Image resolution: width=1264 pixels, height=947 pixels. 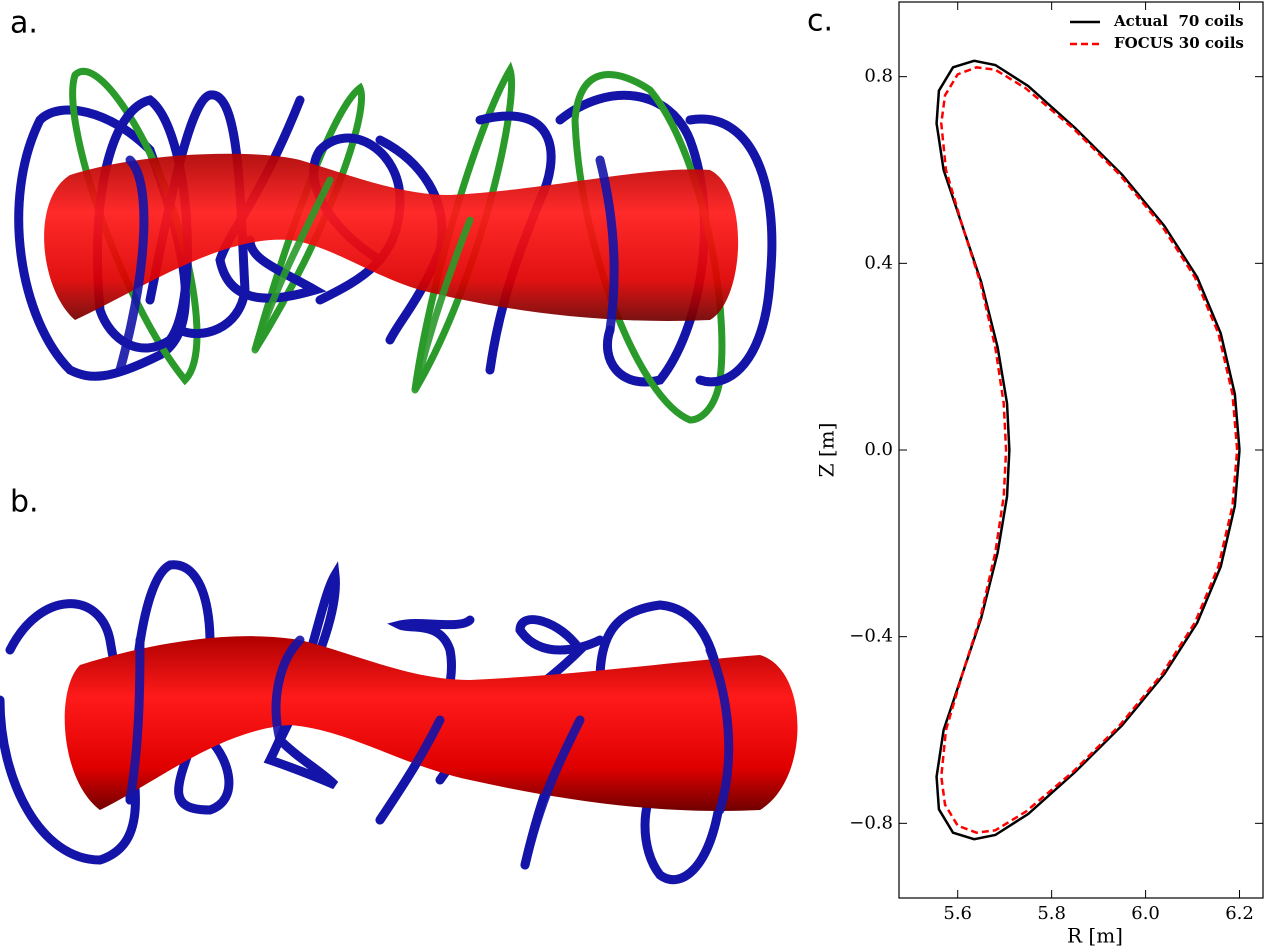 What do you see at coordinates (820, 21) in the screenshot?
I see `panel-label: c.` at bounding box center [820, 21].